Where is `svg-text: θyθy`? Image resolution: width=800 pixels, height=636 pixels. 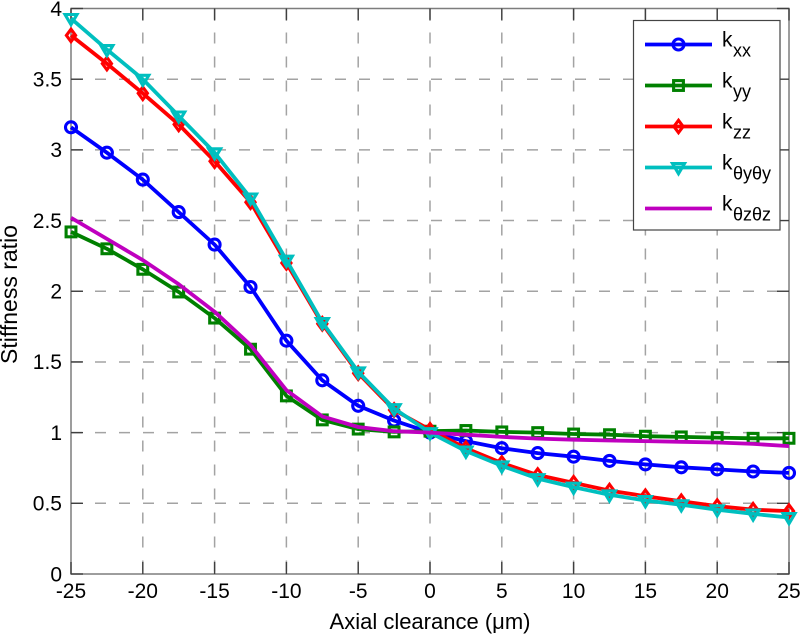 svg-text: θyθy is located at coordinates (752, 174).